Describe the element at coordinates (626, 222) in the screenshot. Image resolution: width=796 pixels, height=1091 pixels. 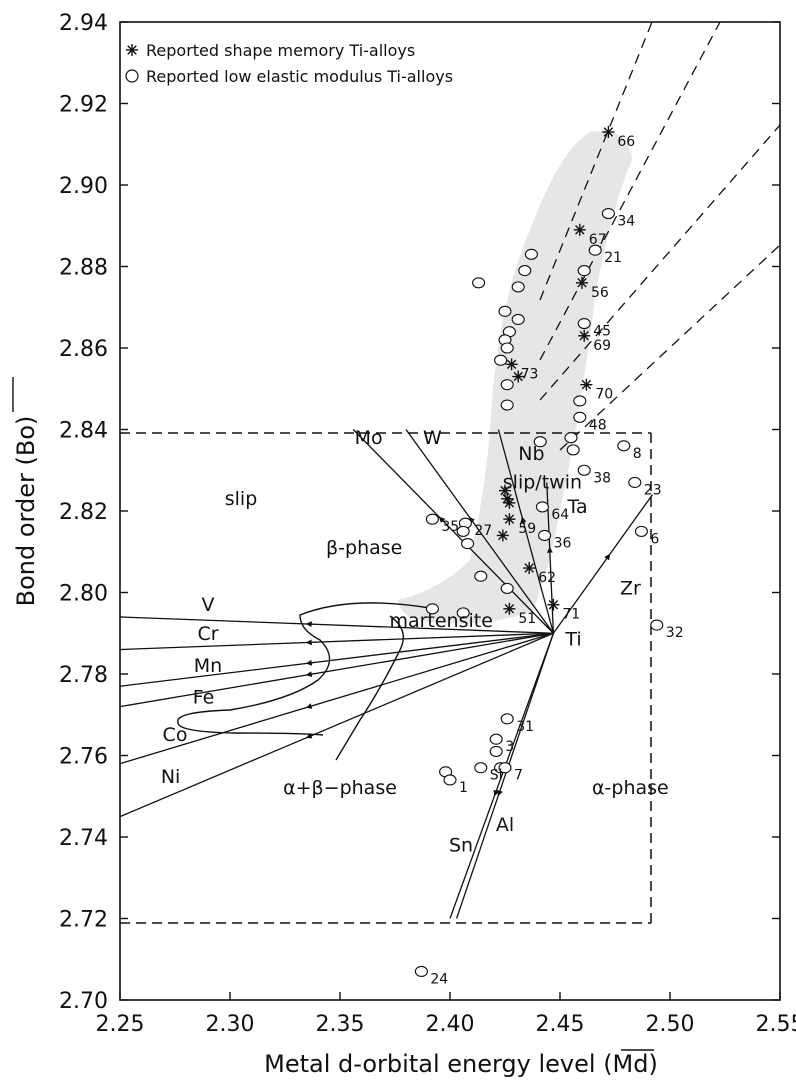
I see `low-modulus-point-label: 34` at that location.